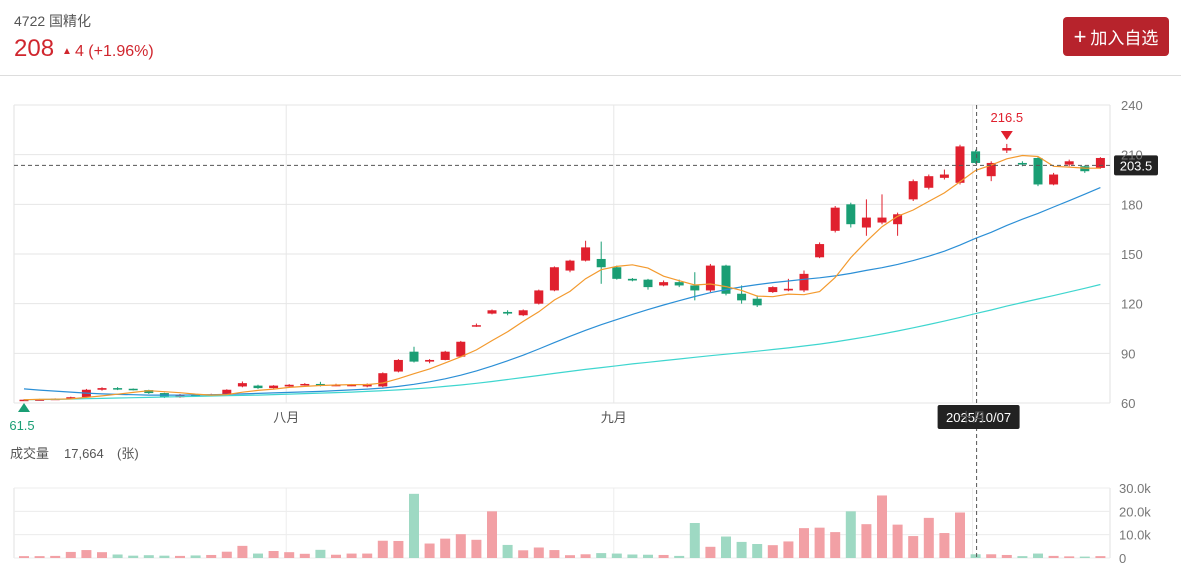  Describe the element at coordinates (114, 51) in the screenshot. I see `price-change-value: 4 (+1.96%)` at that location.